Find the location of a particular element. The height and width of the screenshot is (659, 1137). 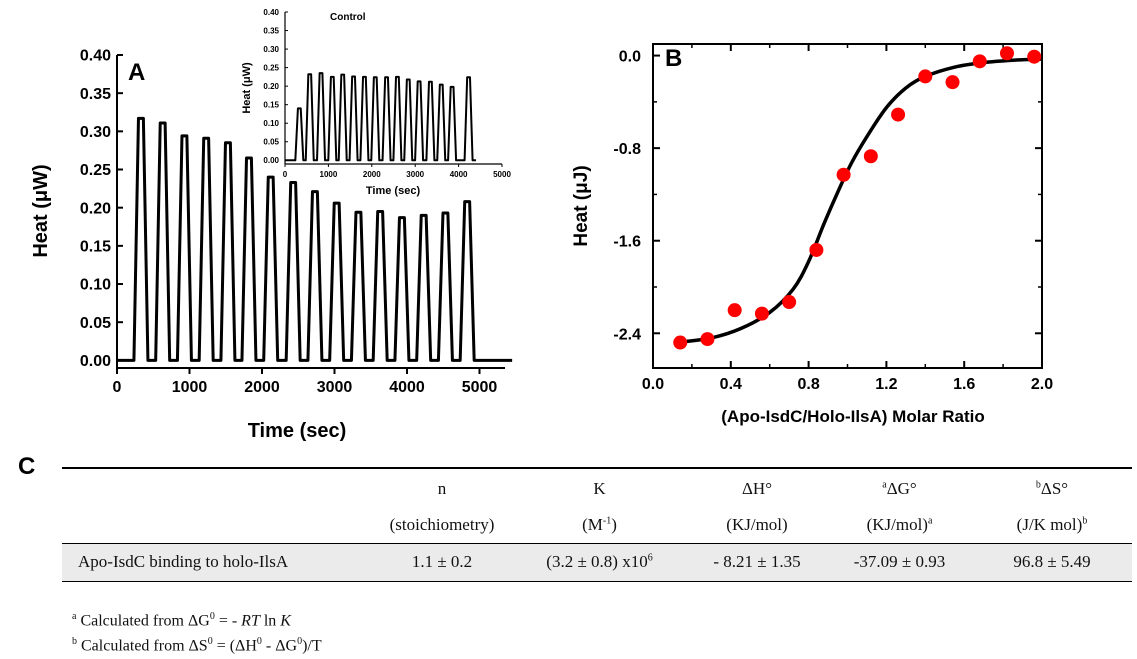

x-tick-label: 0 is located at coordinates (285, 174).